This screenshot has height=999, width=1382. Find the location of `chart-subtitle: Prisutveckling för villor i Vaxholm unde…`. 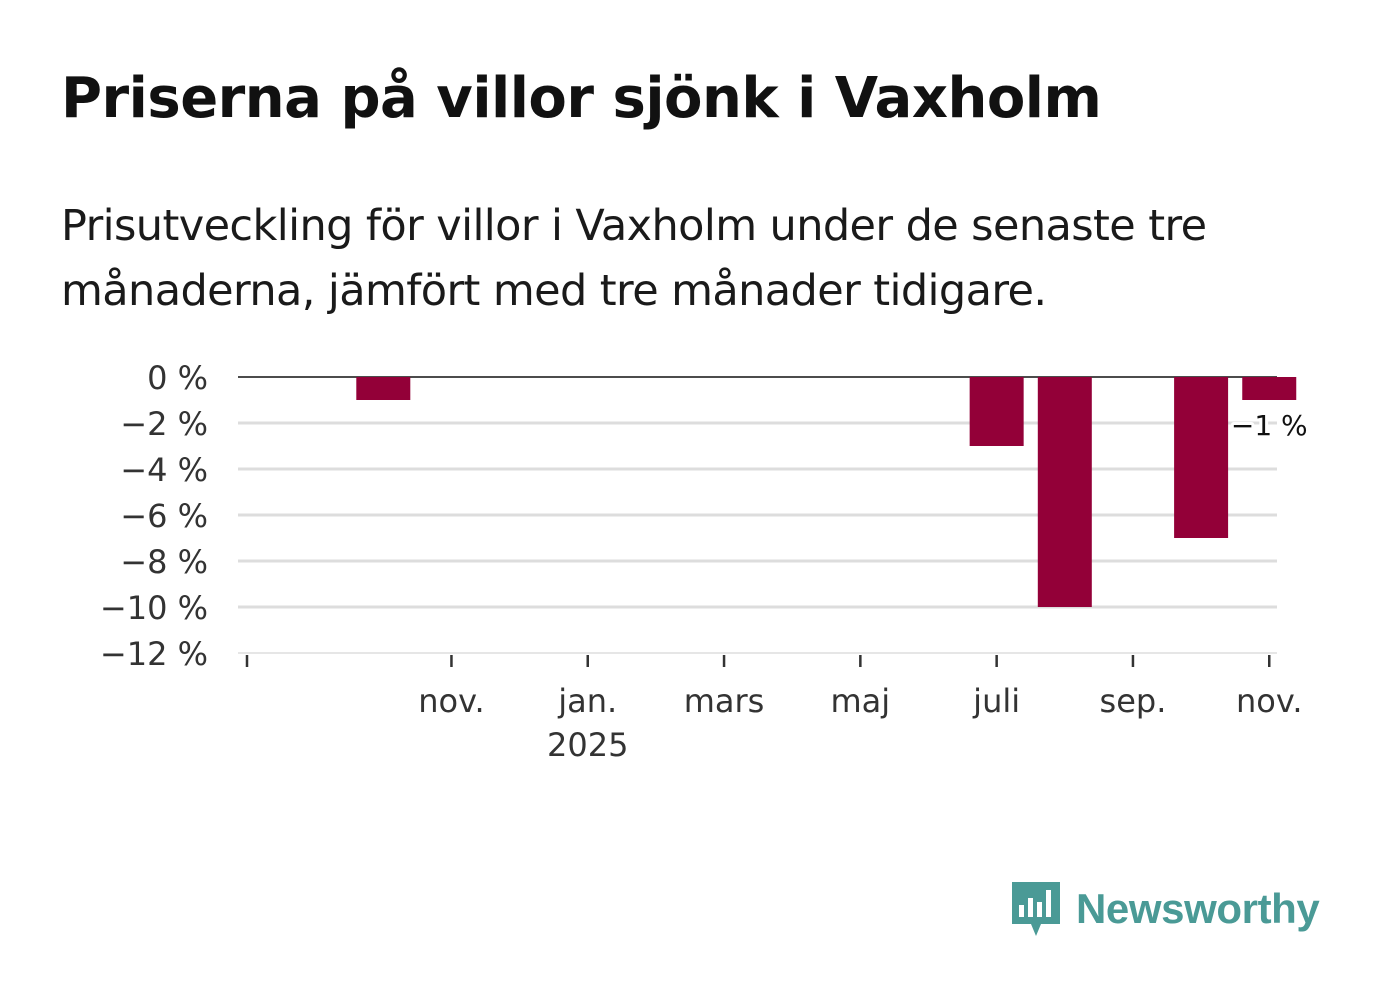

chart-subtitle: Prisutveckling för villor i Vaxholm unde… is located at coordinates (634, 258).